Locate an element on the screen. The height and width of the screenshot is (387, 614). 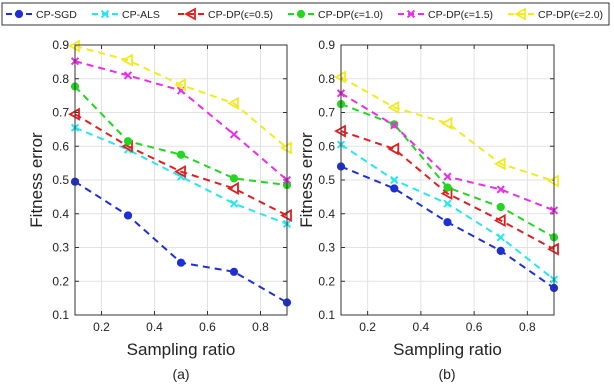
legend-item: CP-SGD is located at coordinates (41, 15).